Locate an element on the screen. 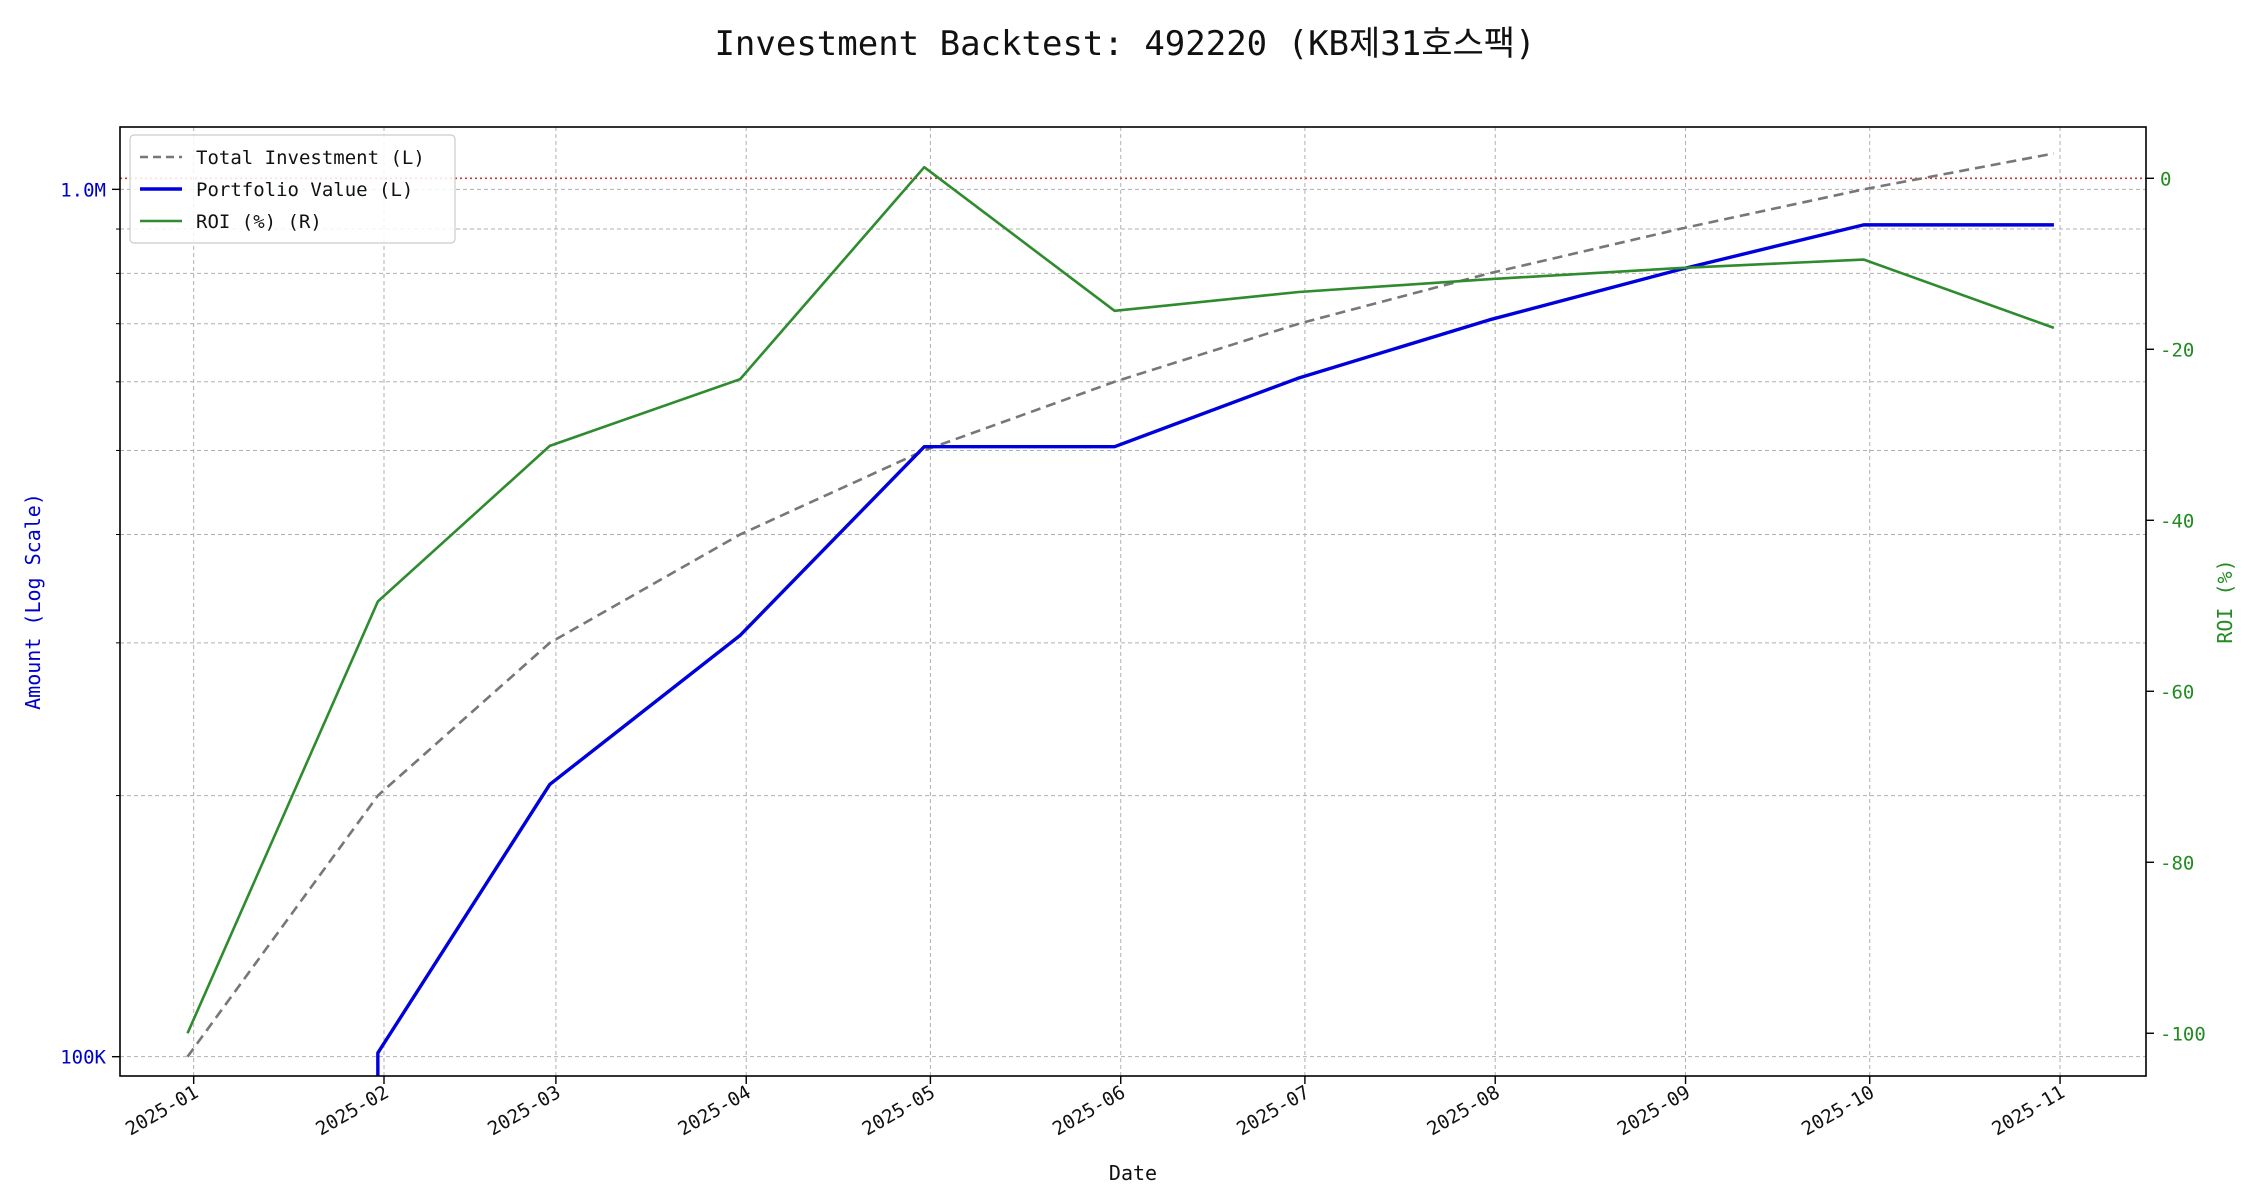 Image resolution: width=2250 pixels, height=1200 pixels. y-left-tick-label: 1.0M is located at coordinates (83, 190).